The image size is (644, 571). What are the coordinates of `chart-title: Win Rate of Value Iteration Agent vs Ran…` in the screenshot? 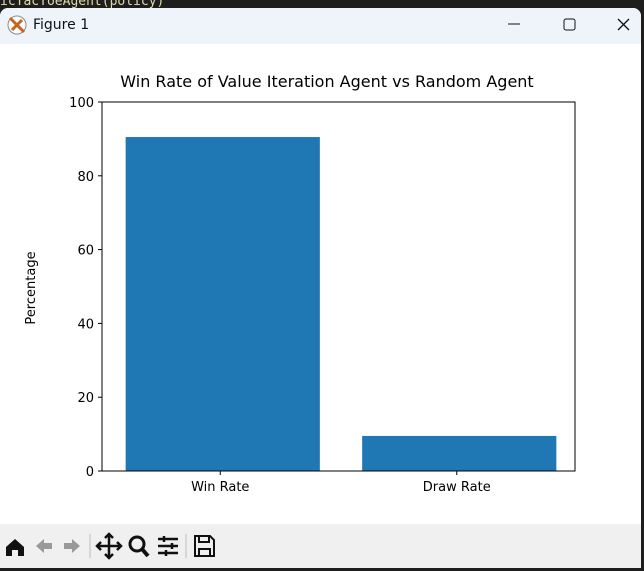 It's located at (326, 81).